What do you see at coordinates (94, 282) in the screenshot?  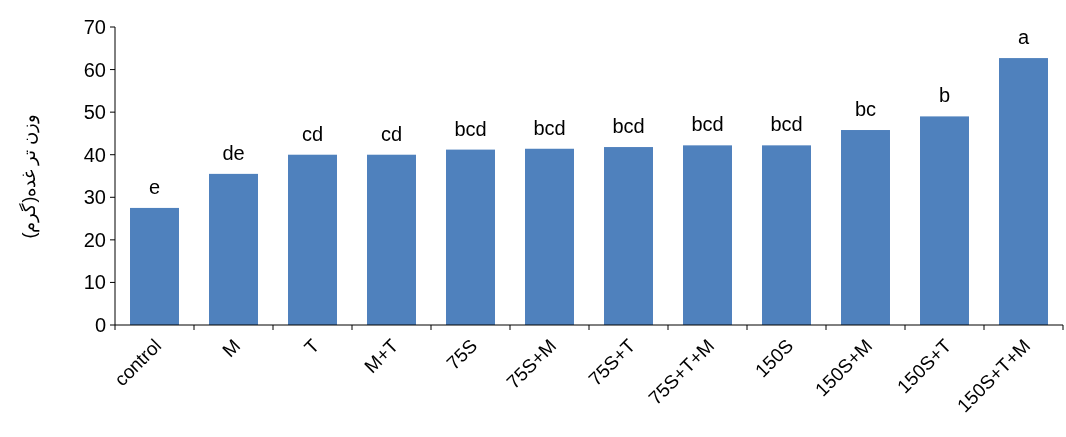 I see `y-tick-label: 10` at bounding box center [94, 282].